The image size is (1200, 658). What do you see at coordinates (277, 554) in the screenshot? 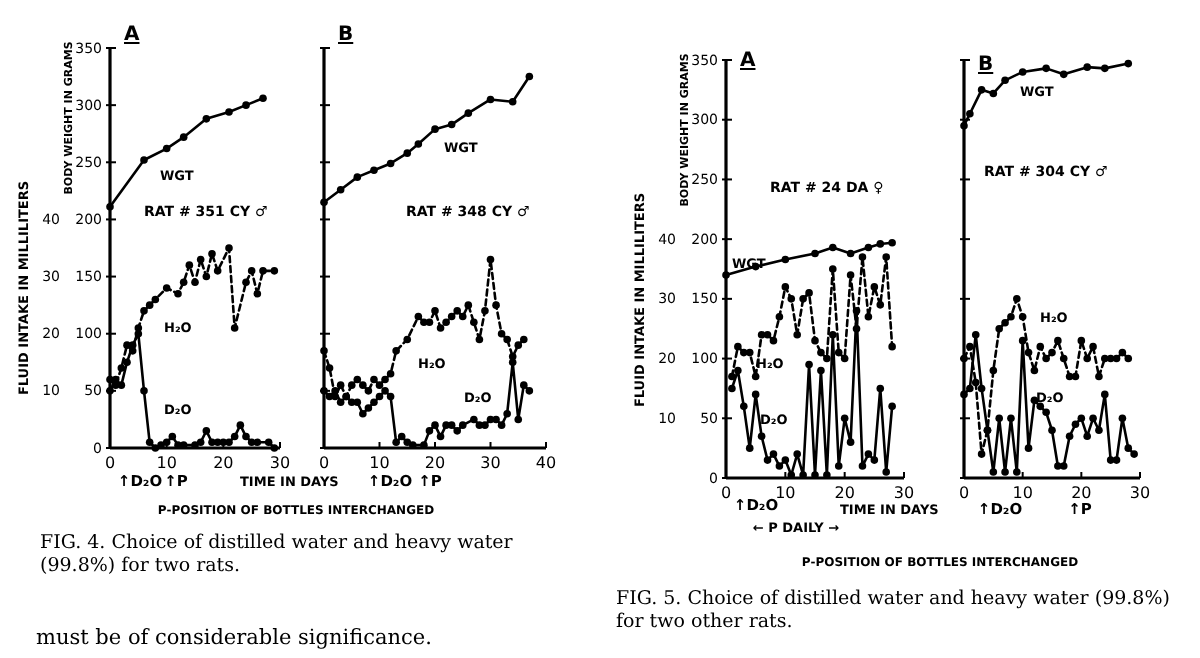
I see `caption: FIG. 4. Choice of distilled water and heavy water (99.8%) for two rats.` at bounding box center [277, 554].